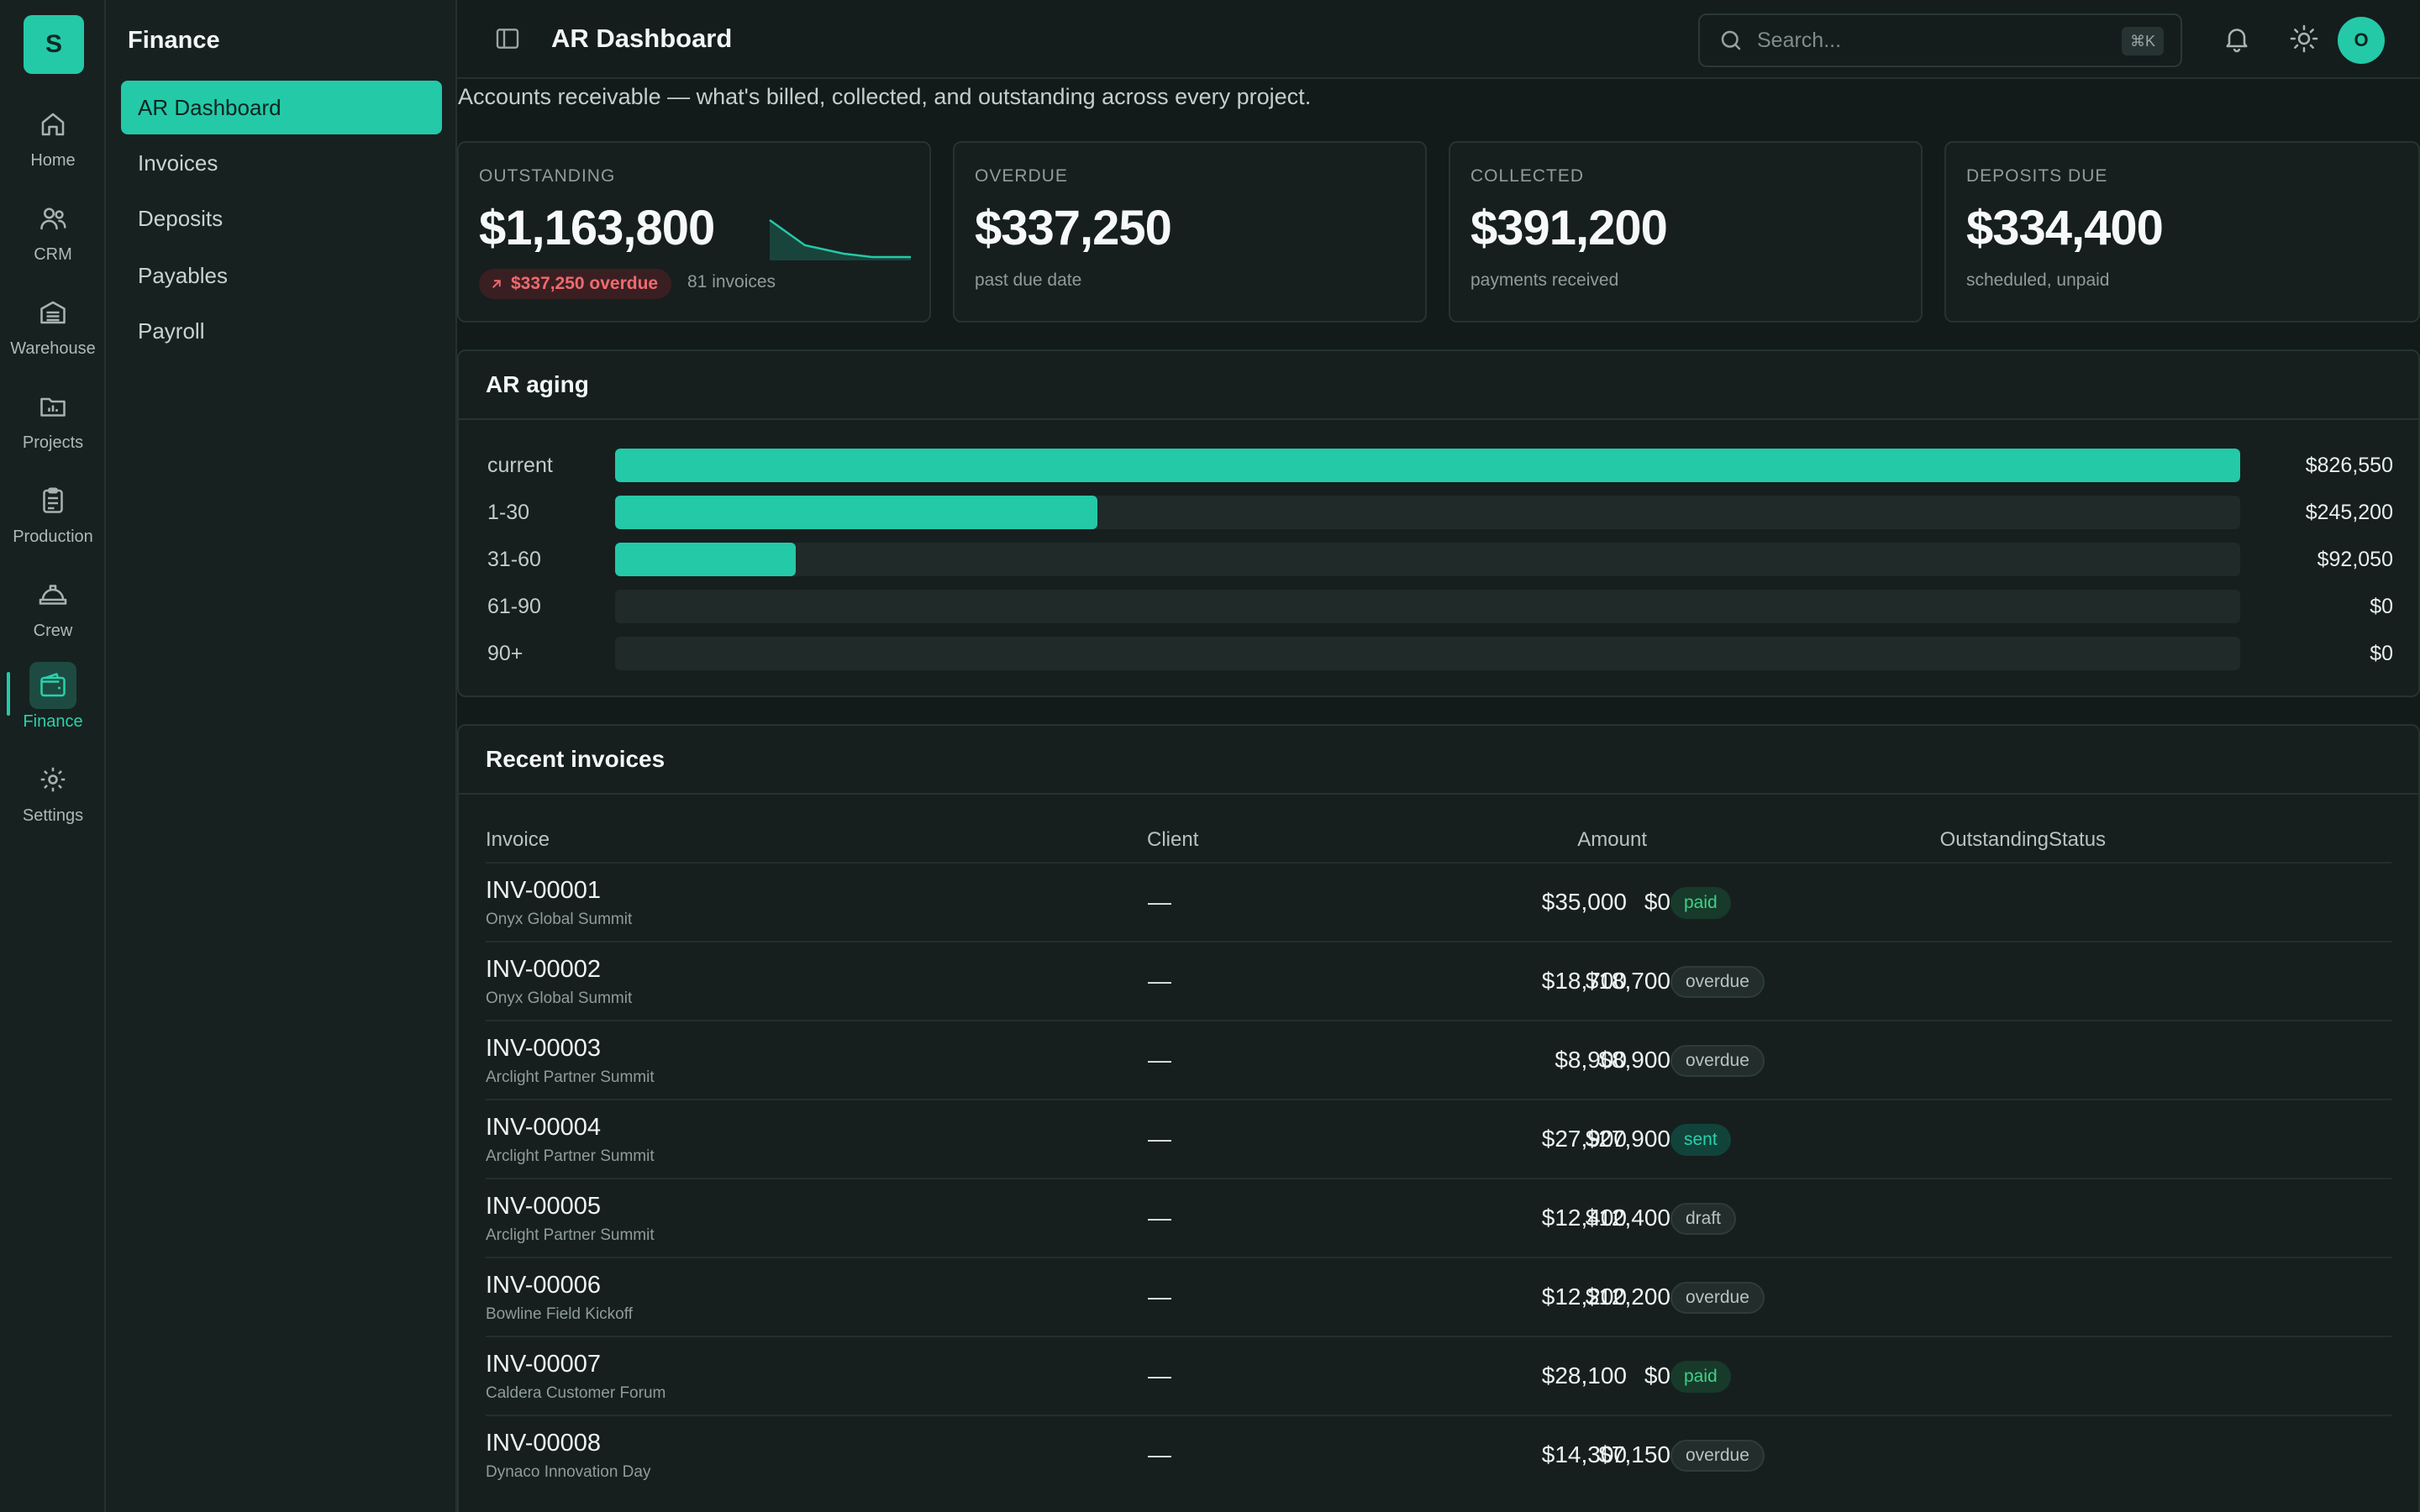 The width and height of the screenshot is (2420, 1512). What do you see at coordinates (544, 1364) in the screenshot?
I see `invoice-number: INV-00007` at bounding box center [544, 1364].